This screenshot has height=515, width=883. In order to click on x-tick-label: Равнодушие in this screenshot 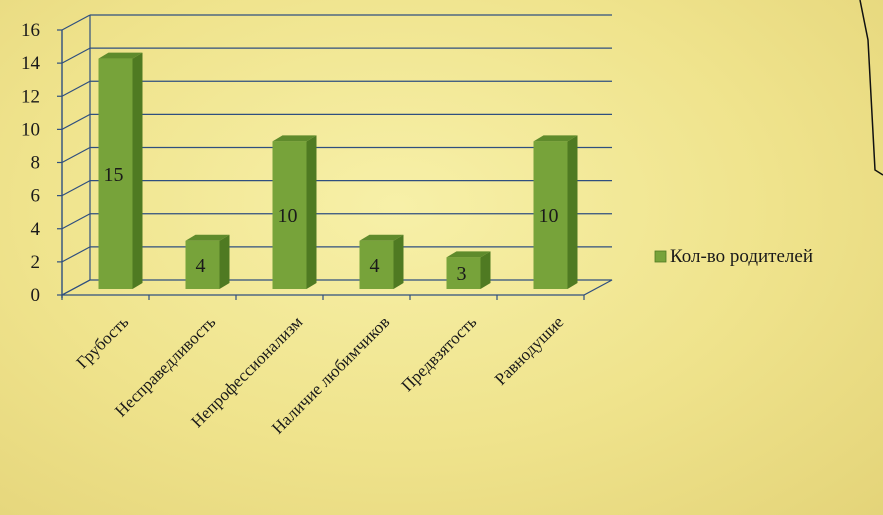, I will do `click(529, 350)`.